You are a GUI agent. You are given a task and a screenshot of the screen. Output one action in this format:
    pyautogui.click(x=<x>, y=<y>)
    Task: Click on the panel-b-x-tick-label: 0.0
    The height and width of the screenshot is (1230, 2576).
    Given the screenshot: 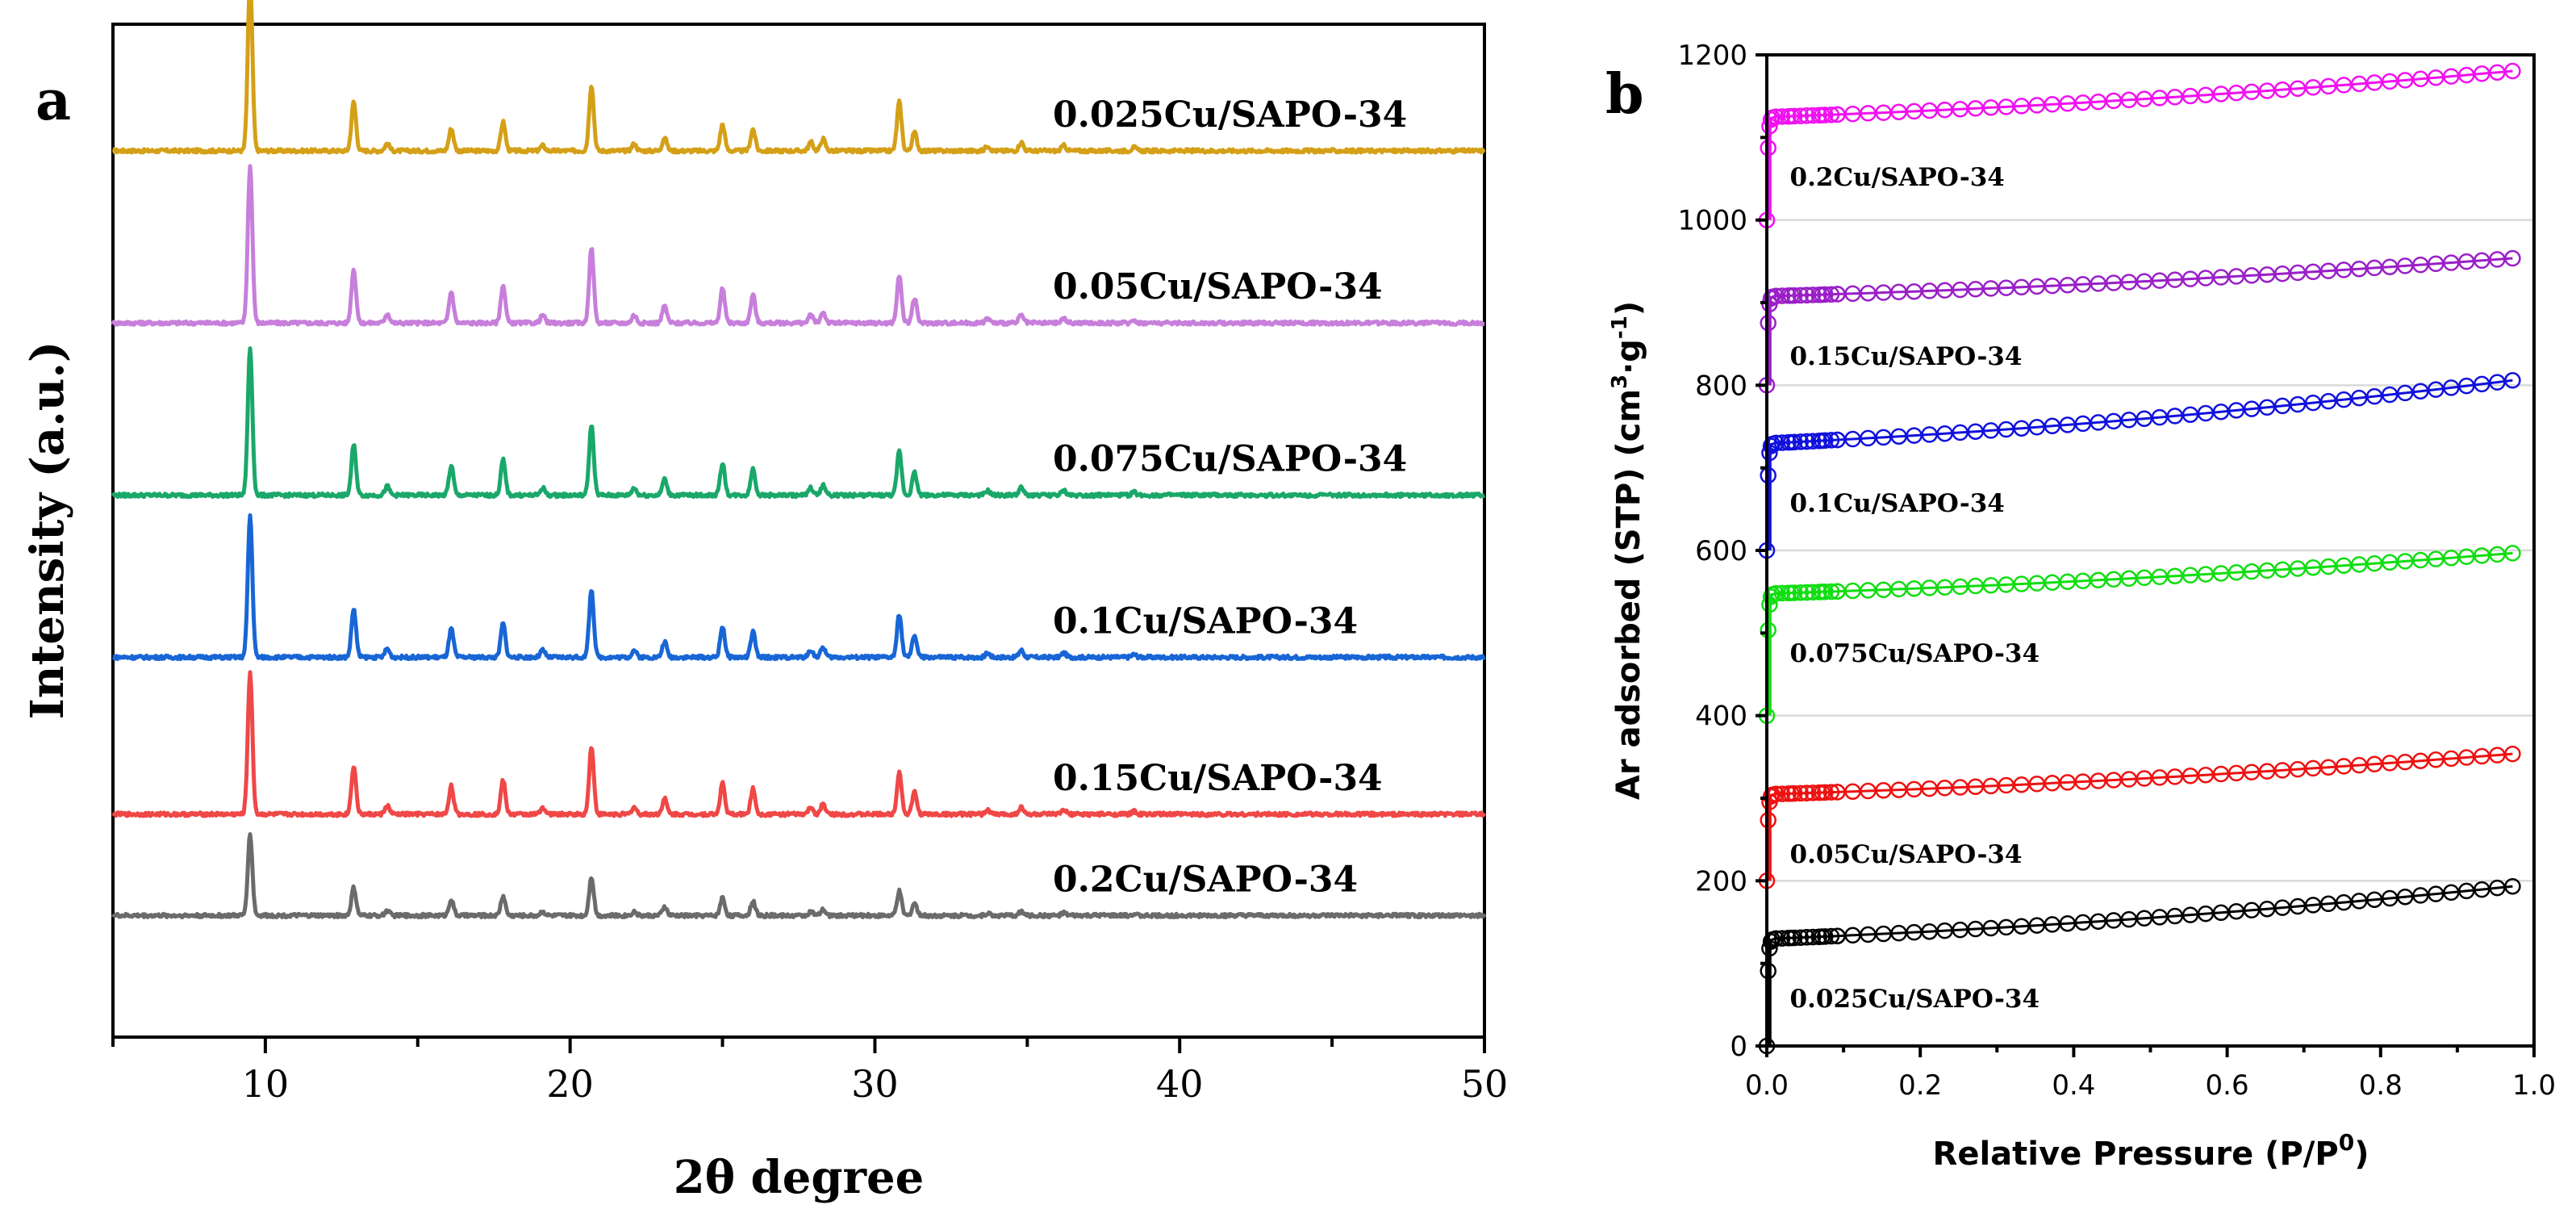 What is the action you would take?
    pyautogui.click(x=1767, y=1085)
    